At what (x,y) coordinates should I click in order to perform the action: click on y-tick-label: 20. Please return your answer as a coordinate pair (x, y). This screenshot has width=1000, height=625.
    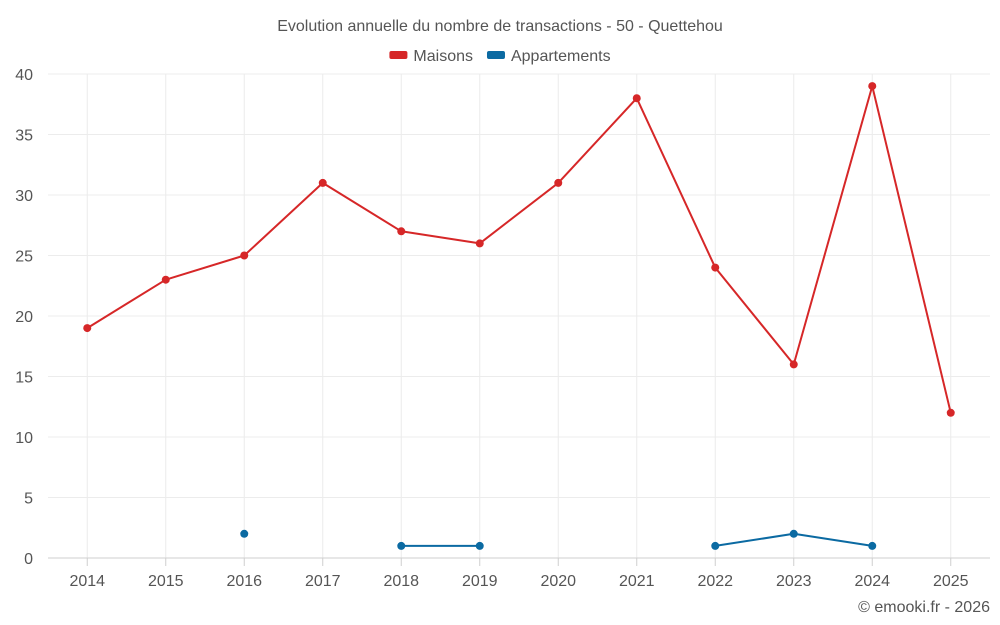
    Looking at the image, I should click on (24, 317).